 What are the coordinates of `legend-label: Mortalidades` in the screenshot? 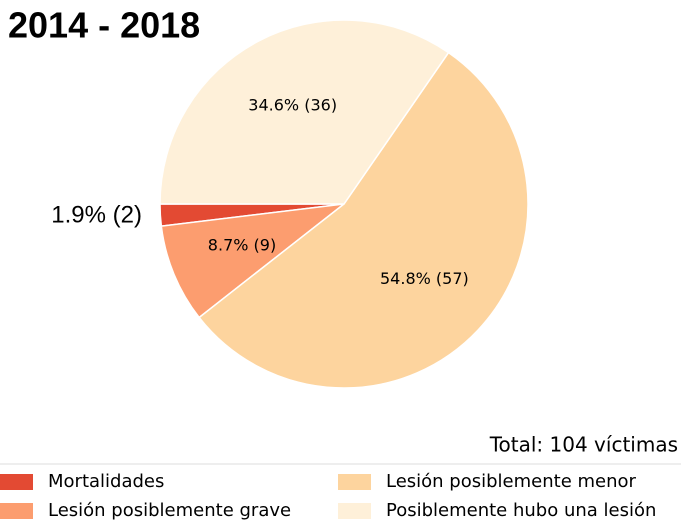 It's located at (106, 481).